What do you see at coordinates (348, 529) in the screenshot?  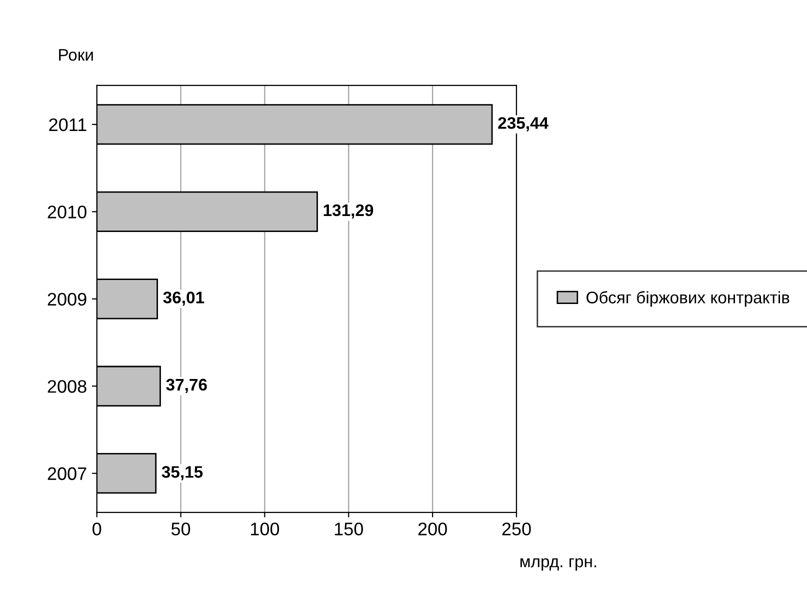 I see `x-tick-label: 150` at bounding box center [348, 529].